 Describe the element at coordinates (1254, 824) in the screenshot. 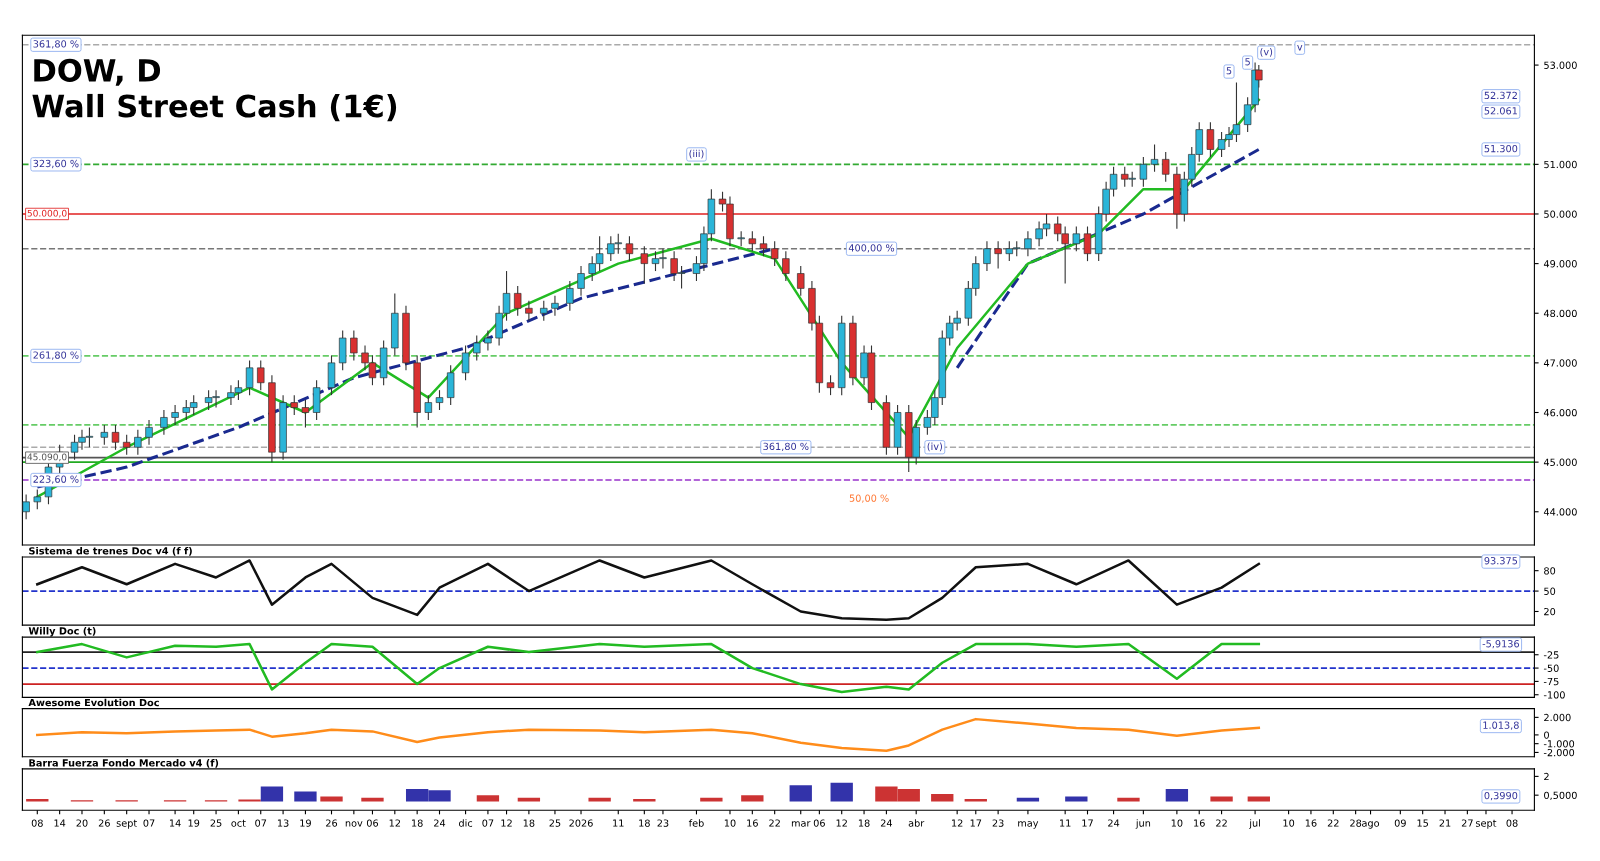

I see `x-tick-label: jul` at that location.